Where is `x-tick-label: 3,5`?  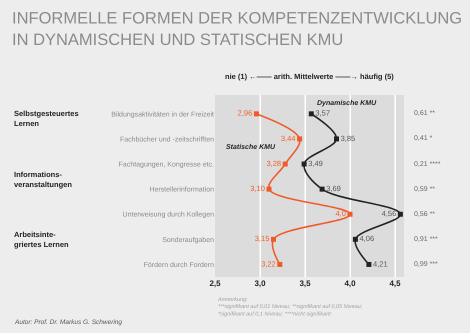
x-tick-label: 3,5 is located at coordinates (305, 283).